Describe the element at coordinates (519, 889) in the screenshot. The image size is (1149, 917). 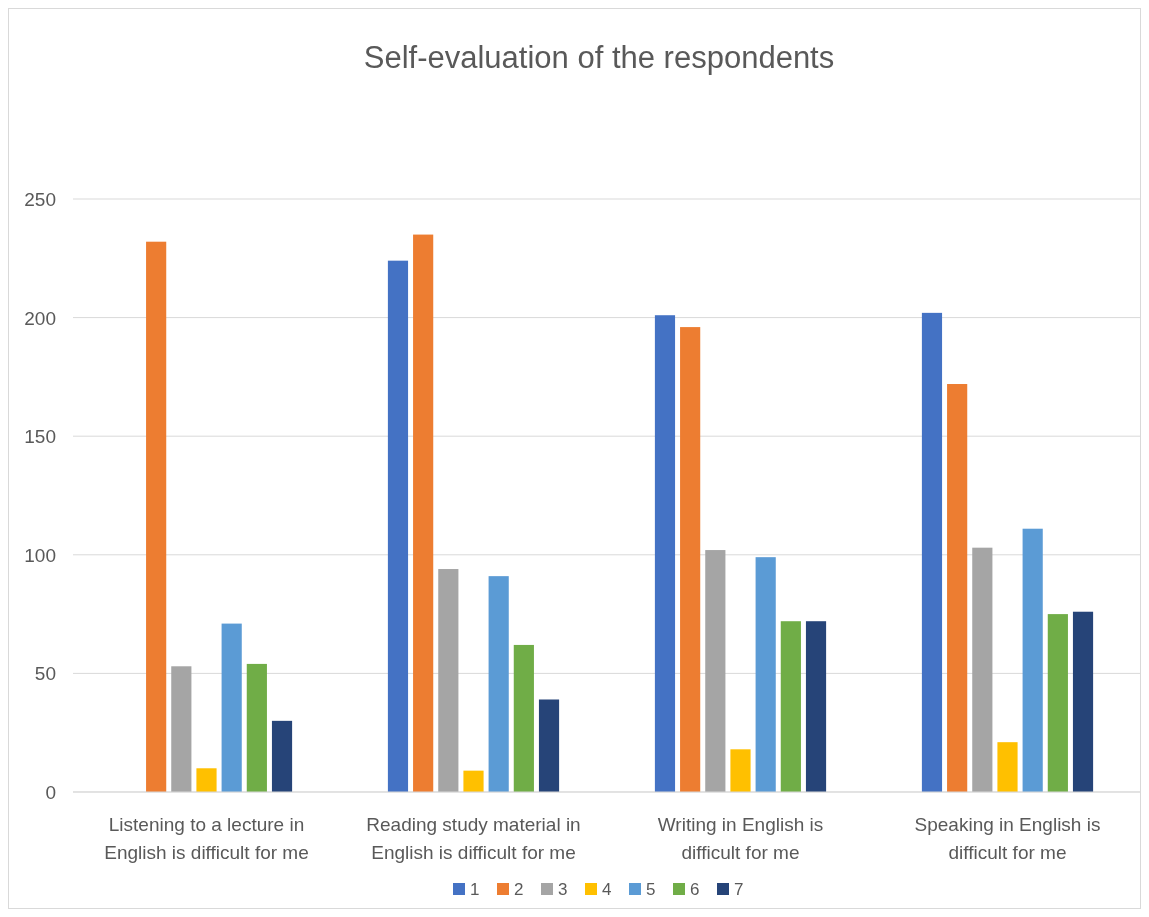
I see `legend-label: 2` at that location.